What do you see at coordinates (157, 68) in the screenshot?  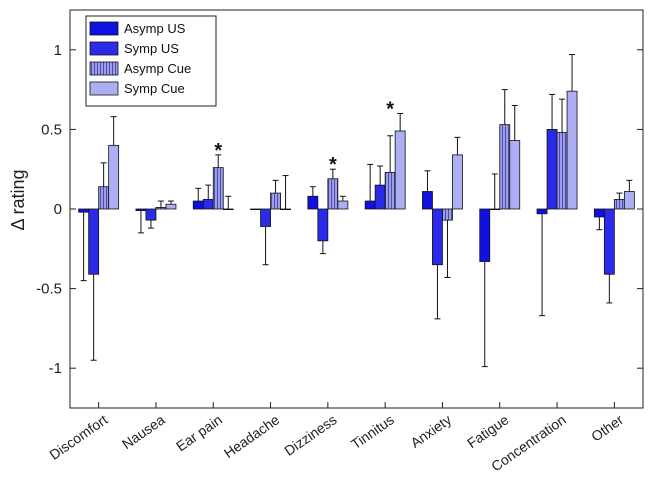 I see `legend-label: Asymp Cue` at bounding box center [157, 68].